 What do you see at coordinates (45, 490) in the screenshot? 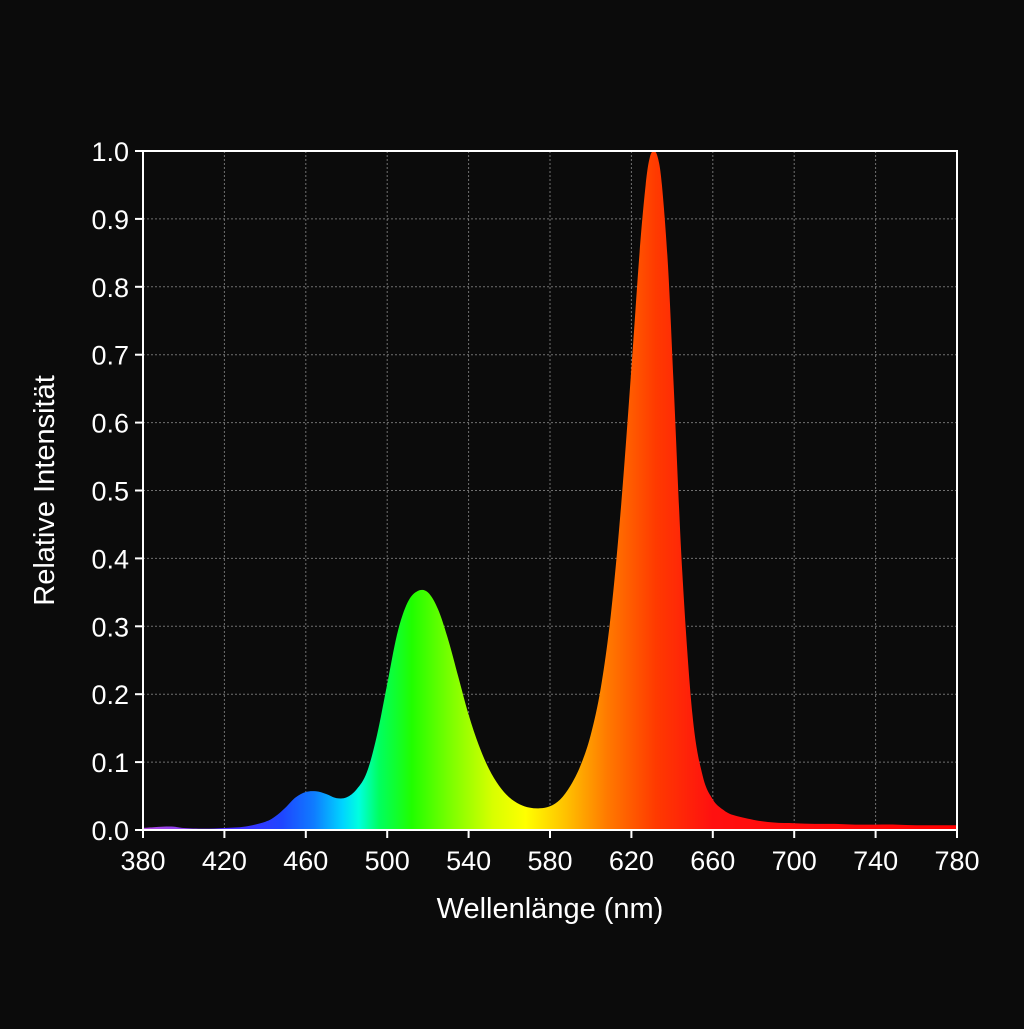
I see `y-axis-title: Relative Intensität` at bounding box center [45, 490].